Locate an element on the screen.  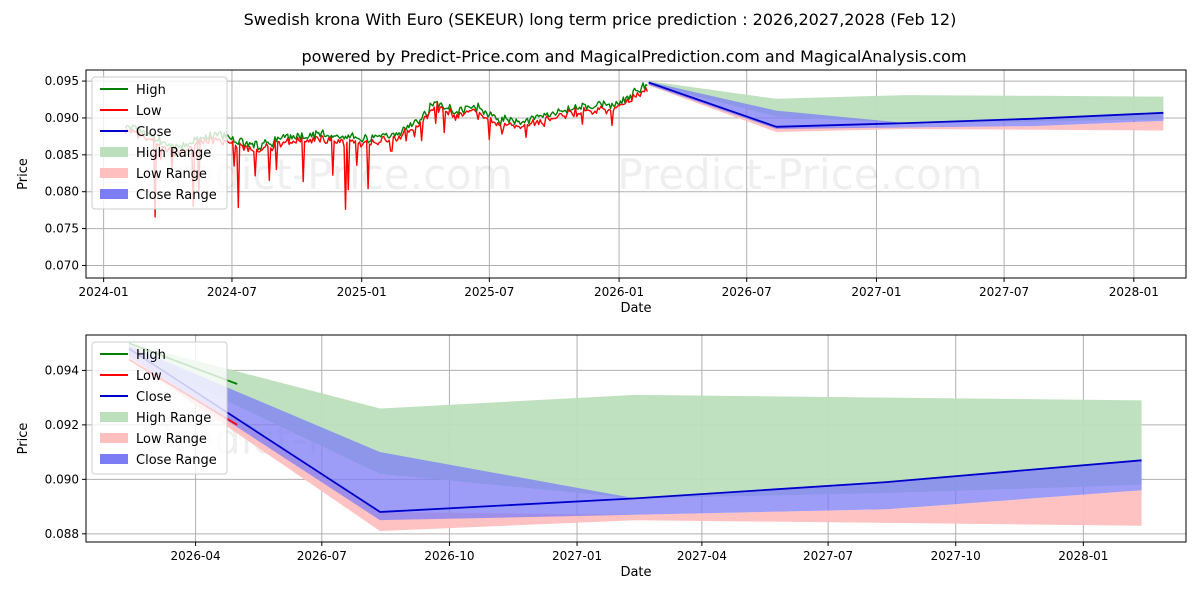
x-tick-label: 2026-01 is located at coordinates (619, 292).